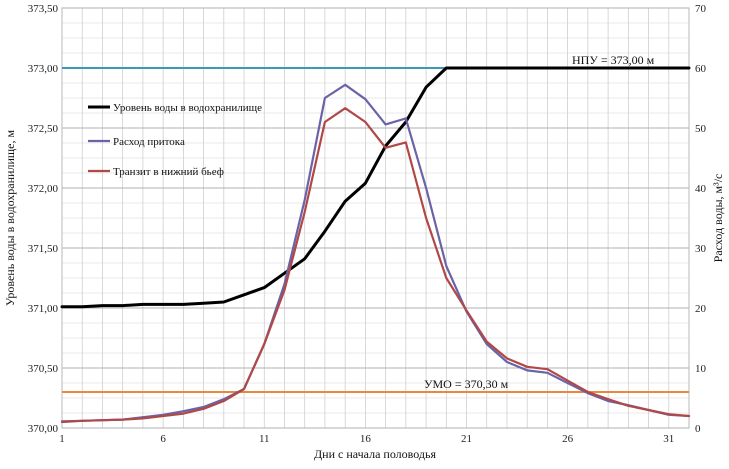  I want to click on x-tick-label: 31, so click(668, 439).